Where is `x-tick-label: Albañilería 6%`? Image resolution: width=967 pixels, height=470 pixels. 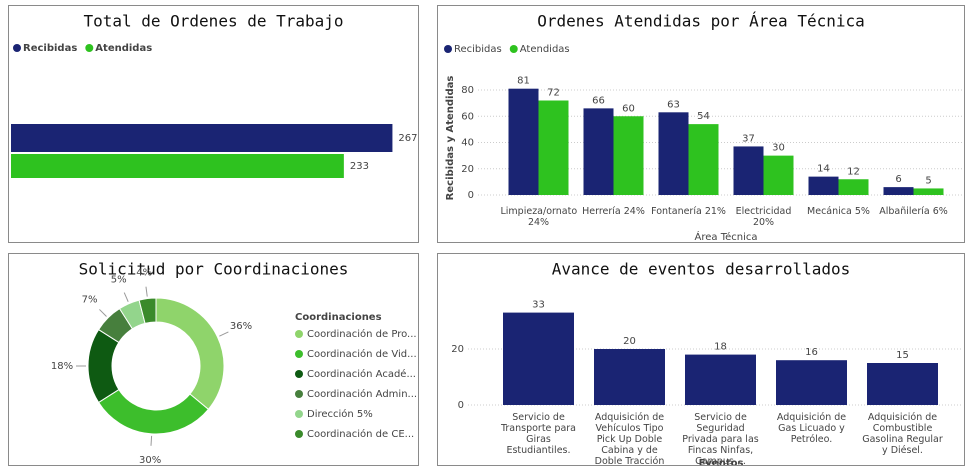 x-tick-label: Albañilería 6% is located at coordinates (913, 211).